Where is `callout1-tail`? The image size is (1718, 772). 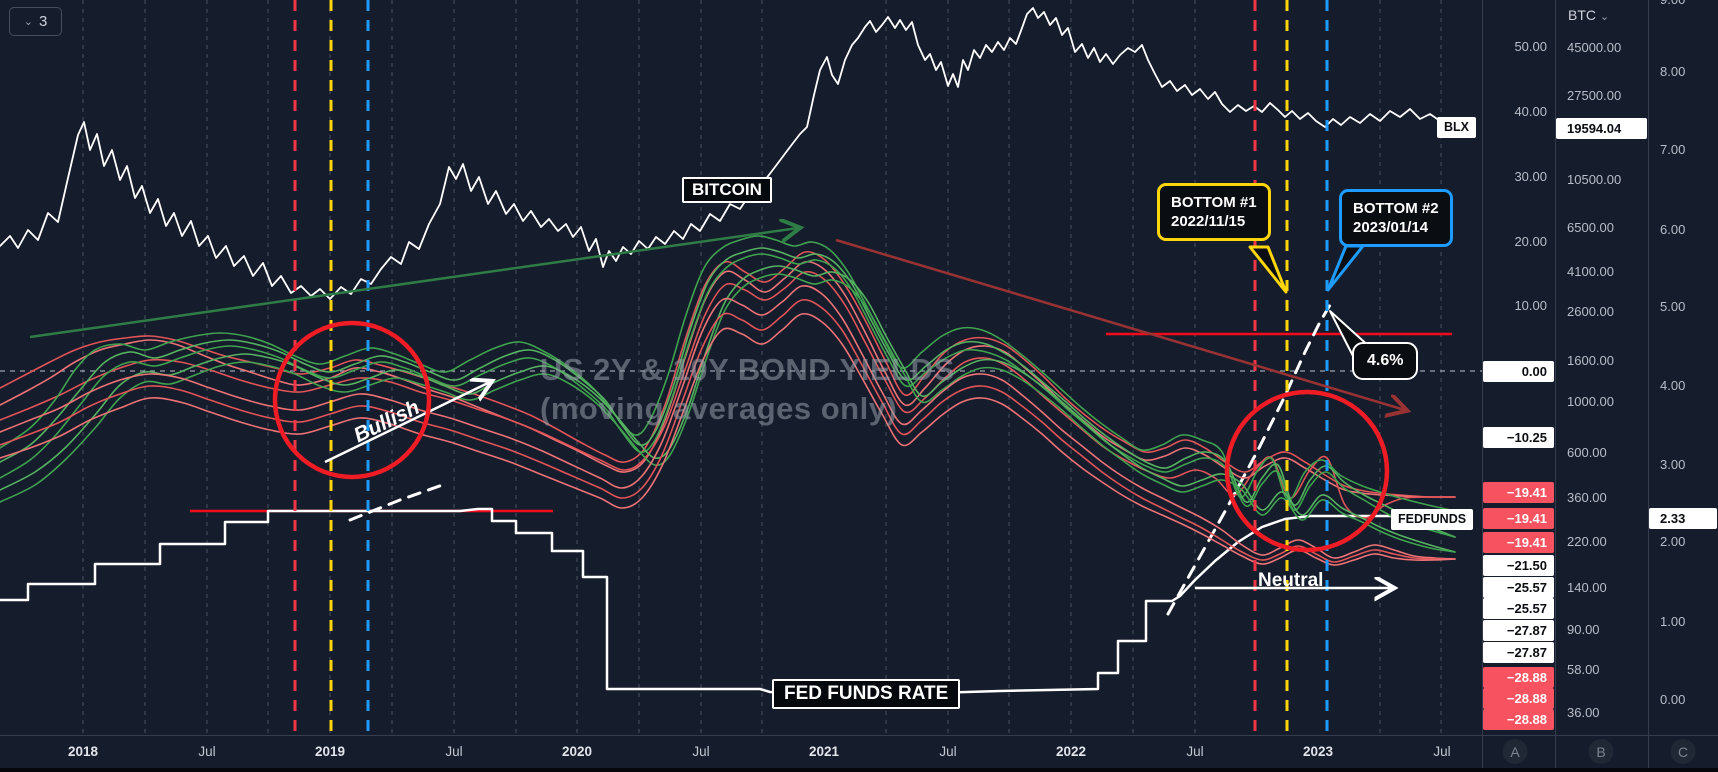
callout1-tail is located at coordinates (1268, 269).